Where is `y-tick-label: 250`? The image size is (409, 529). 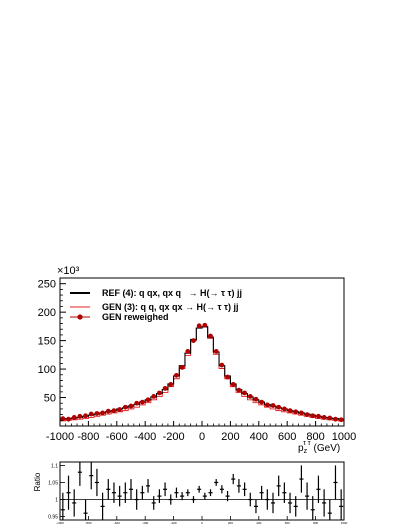
y-tick-label: 250 is located at coordinates (47, 285).